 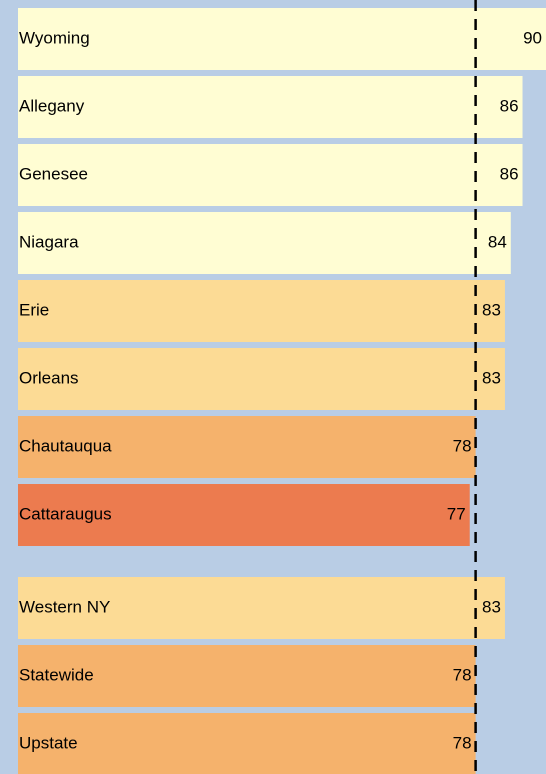 I want to click on category-label: Orleans, so click(x=49, y=377).